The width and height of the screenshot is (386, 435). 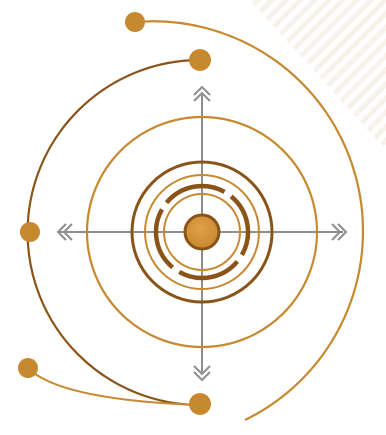 What do you see at coordinates (64, 232) in the screenshot?
I see `chevron-left-icon` at bounding box center [64, 232].